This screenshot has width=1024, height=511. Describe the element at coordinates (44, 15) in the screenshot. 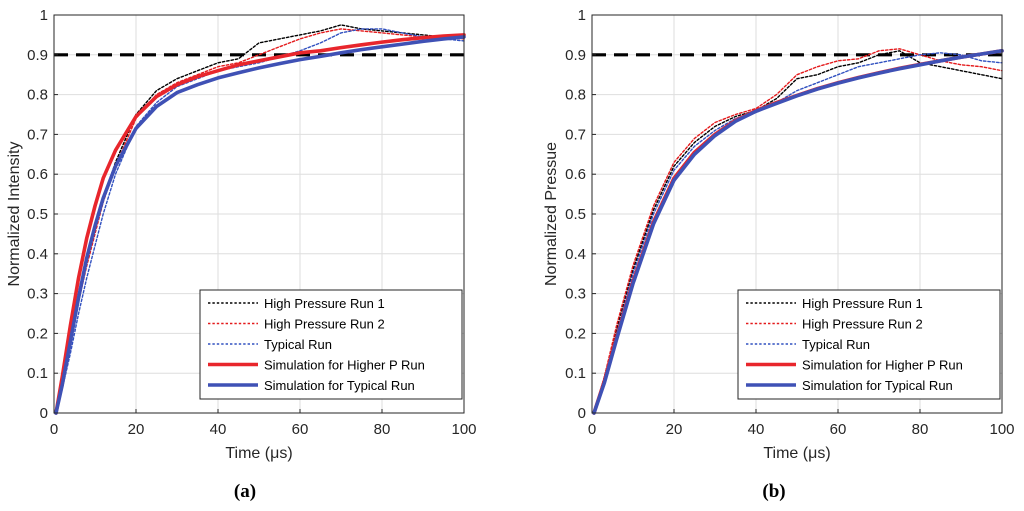

I see `chart-a-ytick-label: 1` at that location.